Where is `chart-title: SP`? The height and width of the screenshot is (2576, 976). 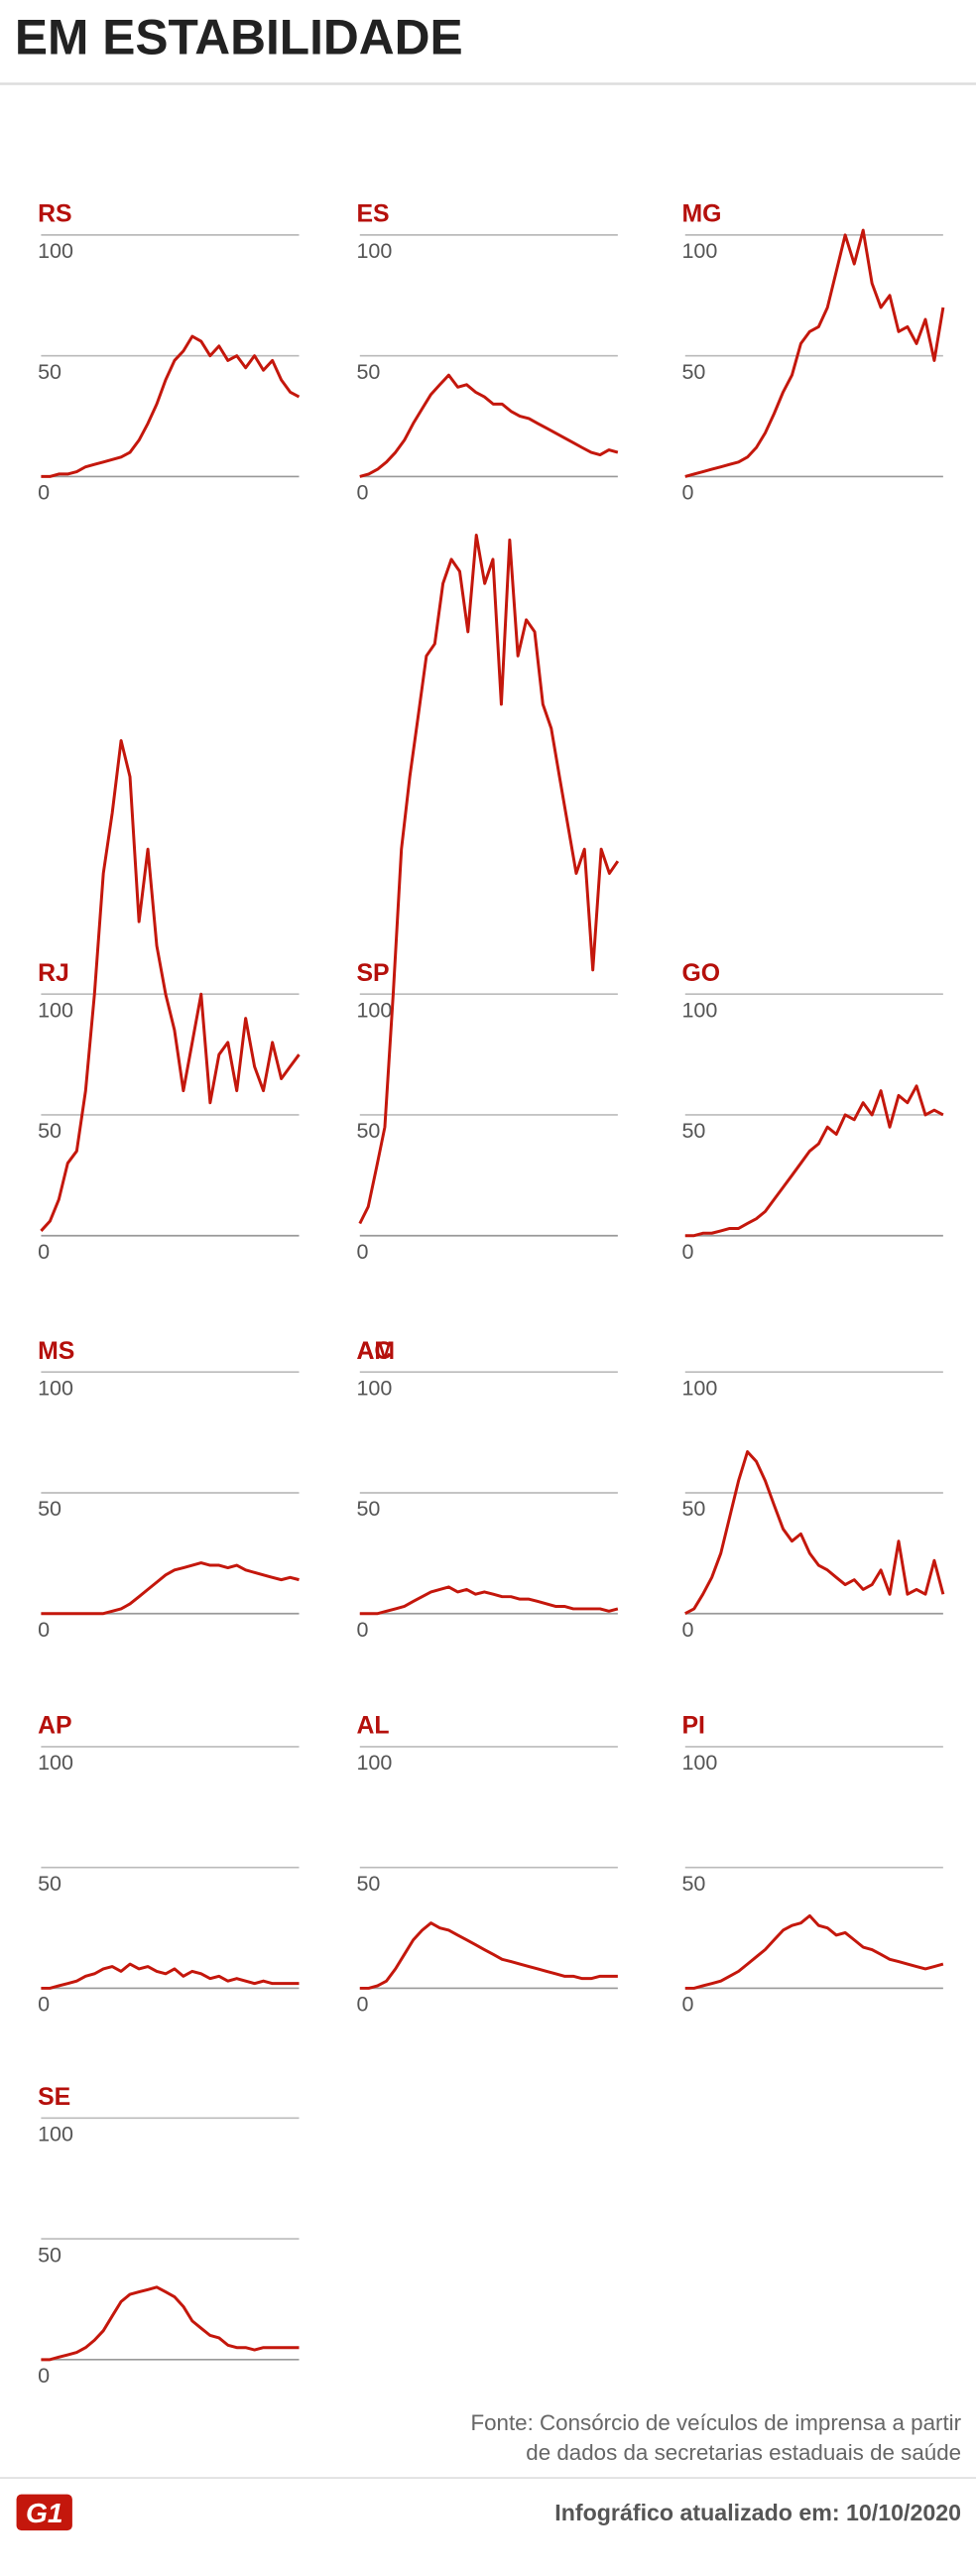 chart-title: SP is located at coordinates (372, 973).